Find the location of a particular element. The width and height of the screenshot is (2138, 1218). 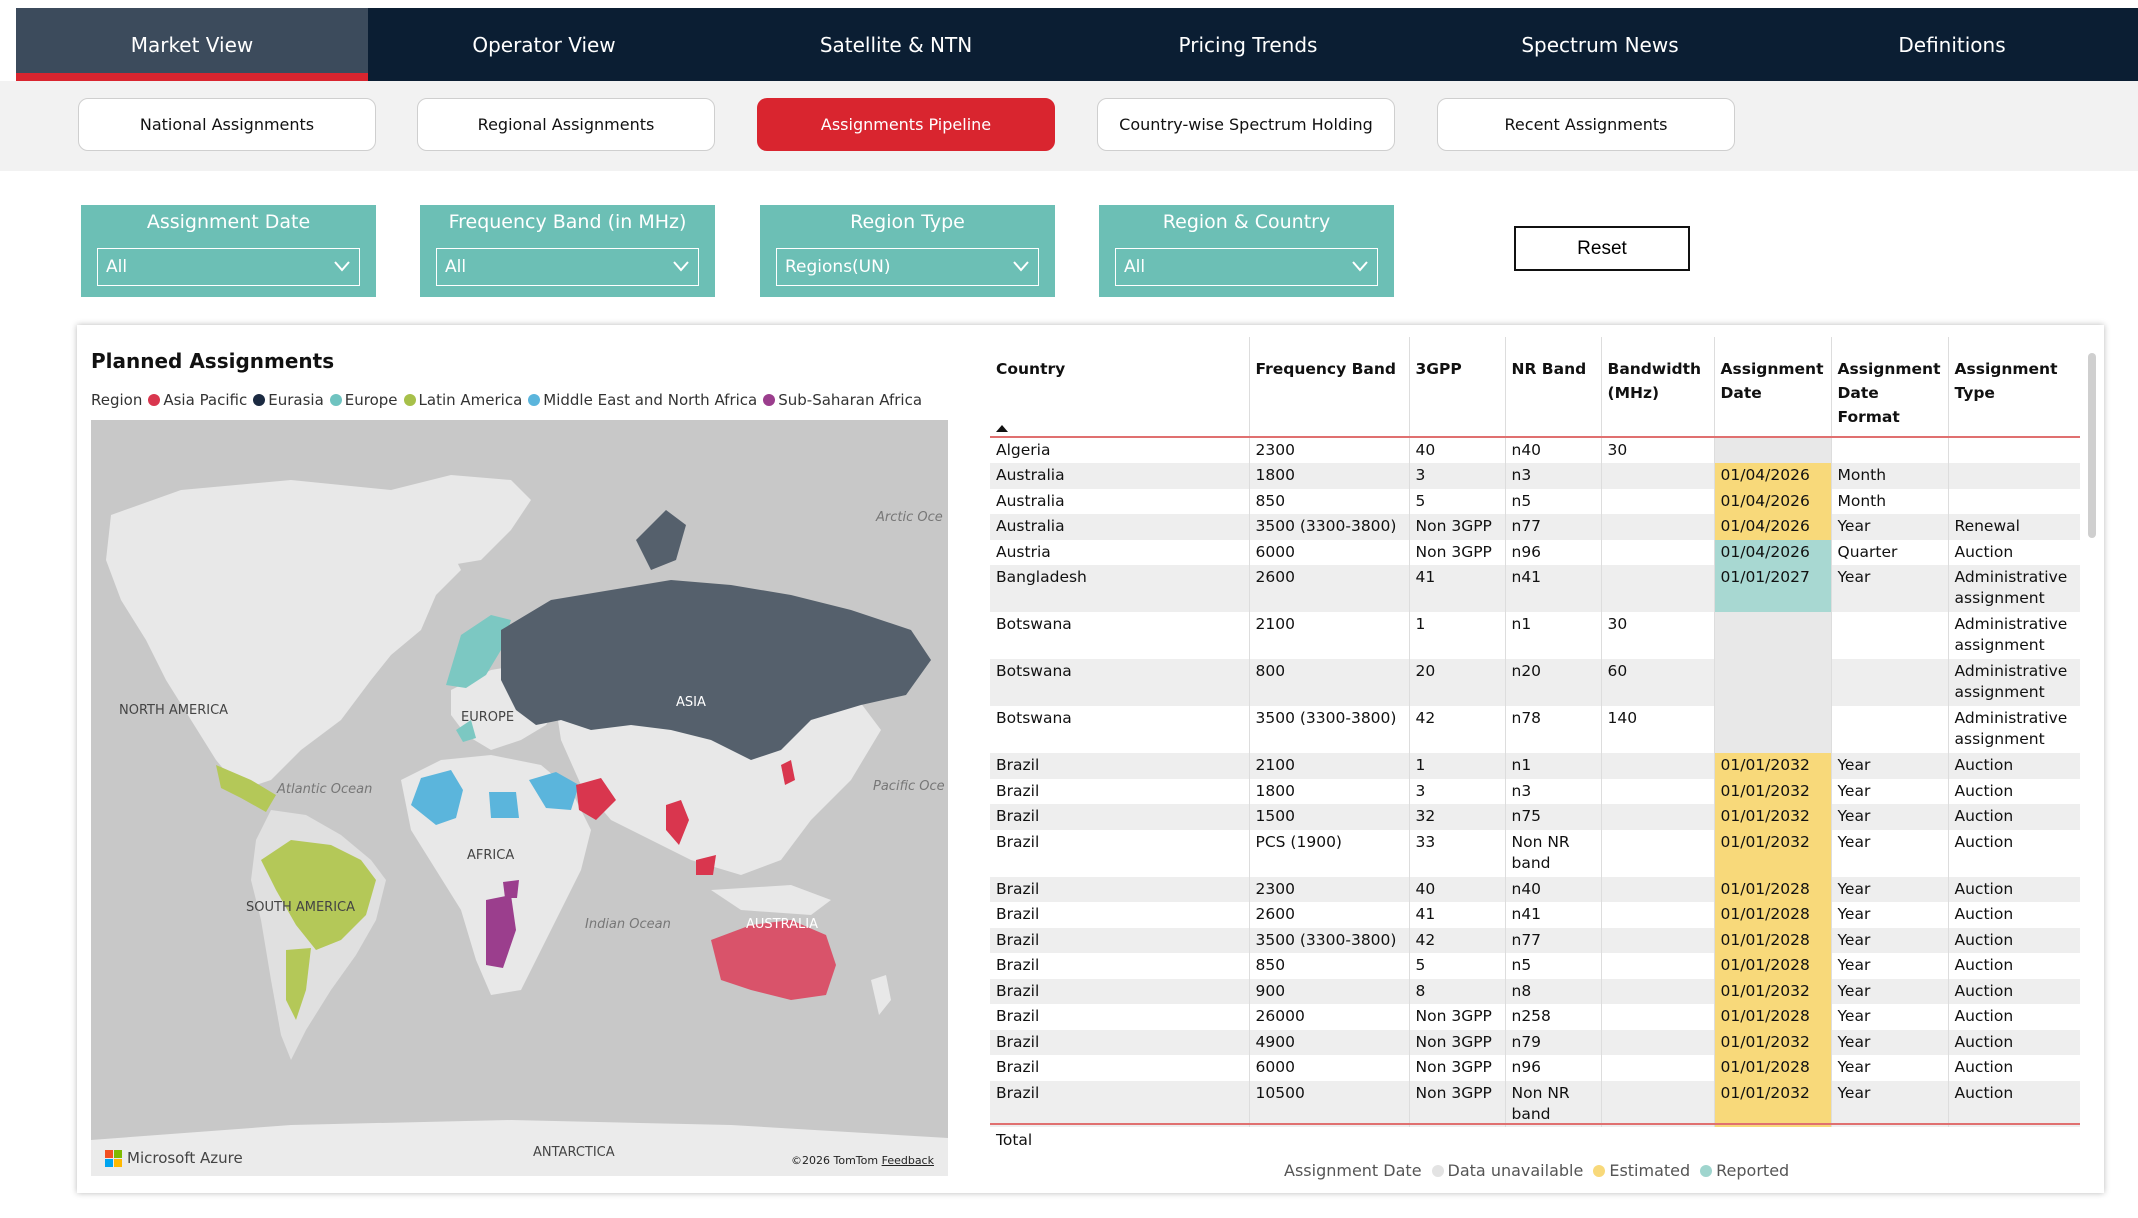

legend-item-eurasia: Eurasia is located at coordinates (288, 400).